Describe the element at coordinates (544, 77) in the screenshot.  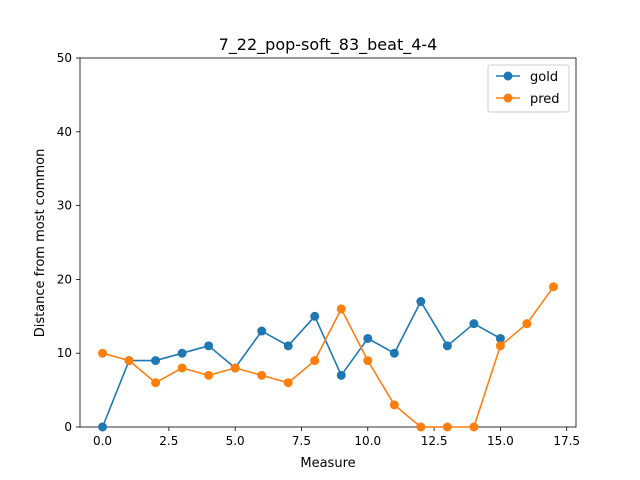
I see `legend-label-gold: gold` at that location.